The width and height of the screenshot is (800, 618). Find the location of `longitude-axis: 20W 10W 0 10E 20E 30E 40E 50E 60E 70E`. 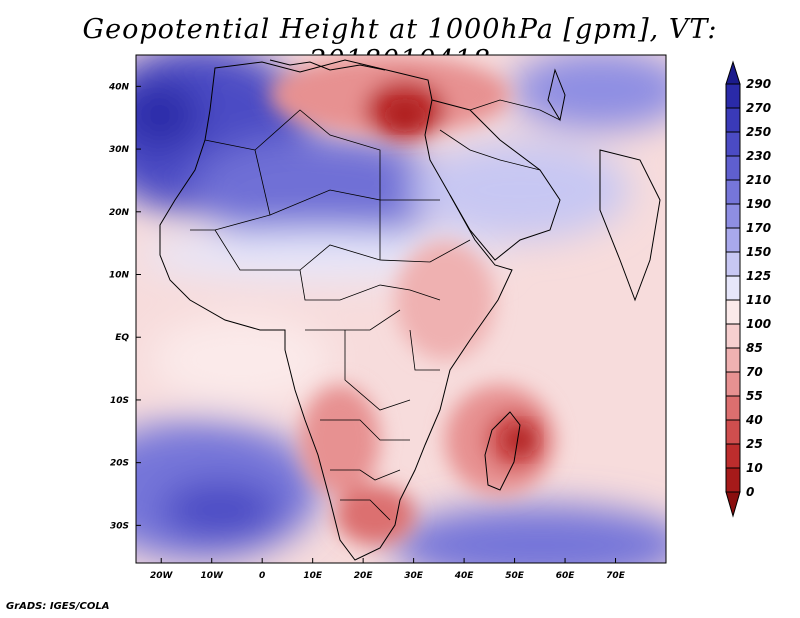

longitude-axis: 20W 10W 0 10E 20E 30E 40E 50E 60E 70E is located at coordinates (388, 569).